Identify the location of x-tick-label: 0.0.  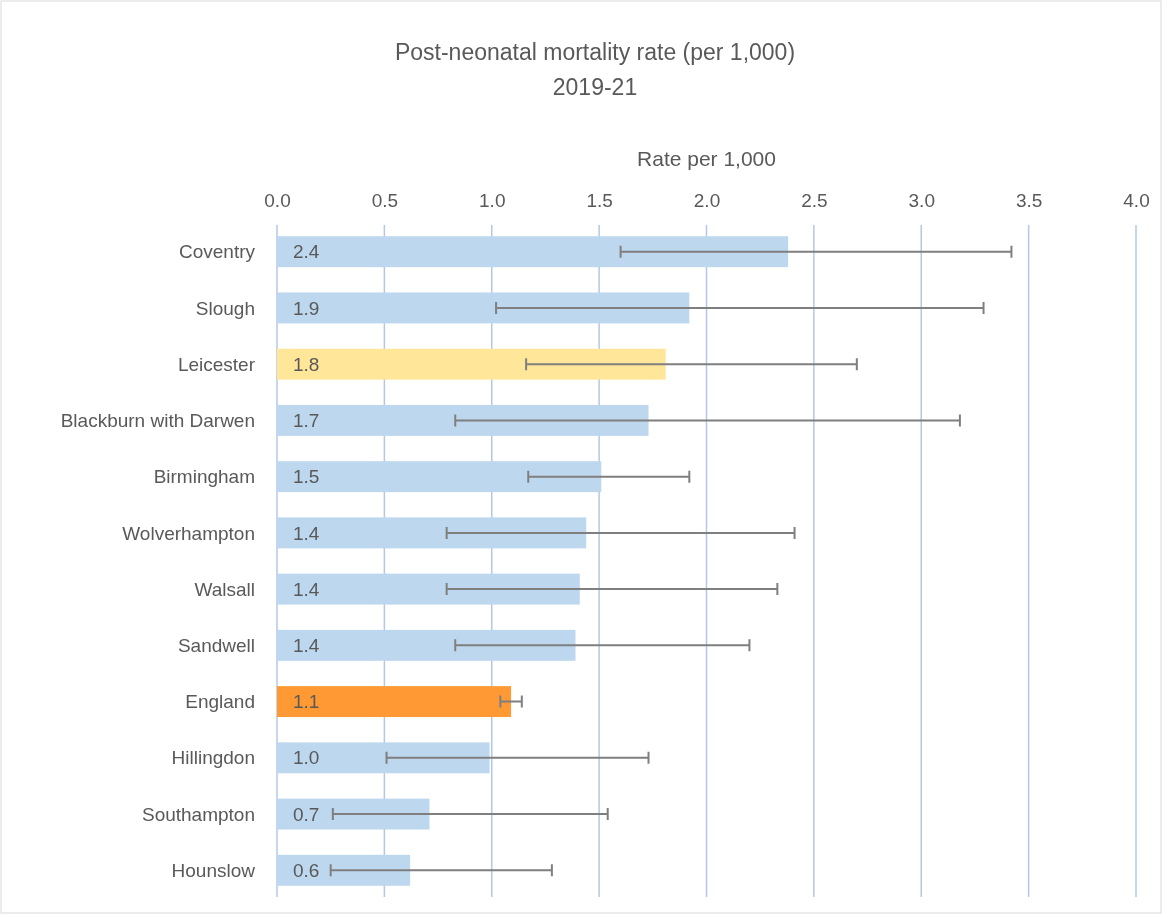
(277, 200).